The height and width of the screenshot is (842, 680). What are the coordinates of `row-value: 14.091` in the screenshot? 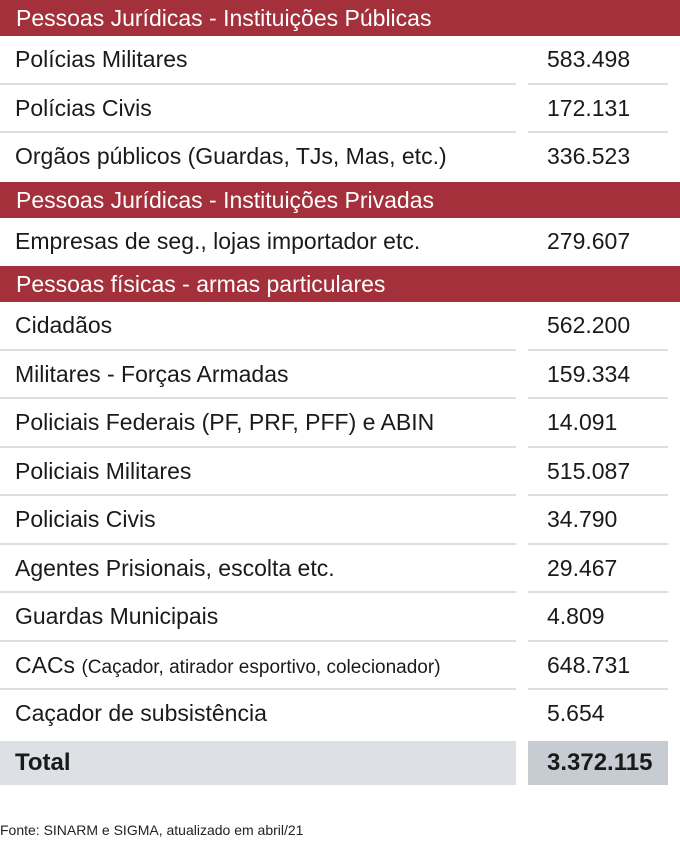 It's located at (582, 422).